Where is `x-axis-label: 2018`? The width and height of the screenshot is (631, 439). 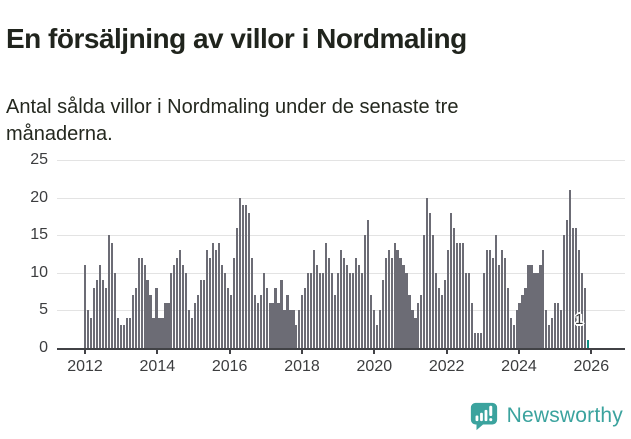
x-axis-label: 2018 is located at coordinates (302, 366).